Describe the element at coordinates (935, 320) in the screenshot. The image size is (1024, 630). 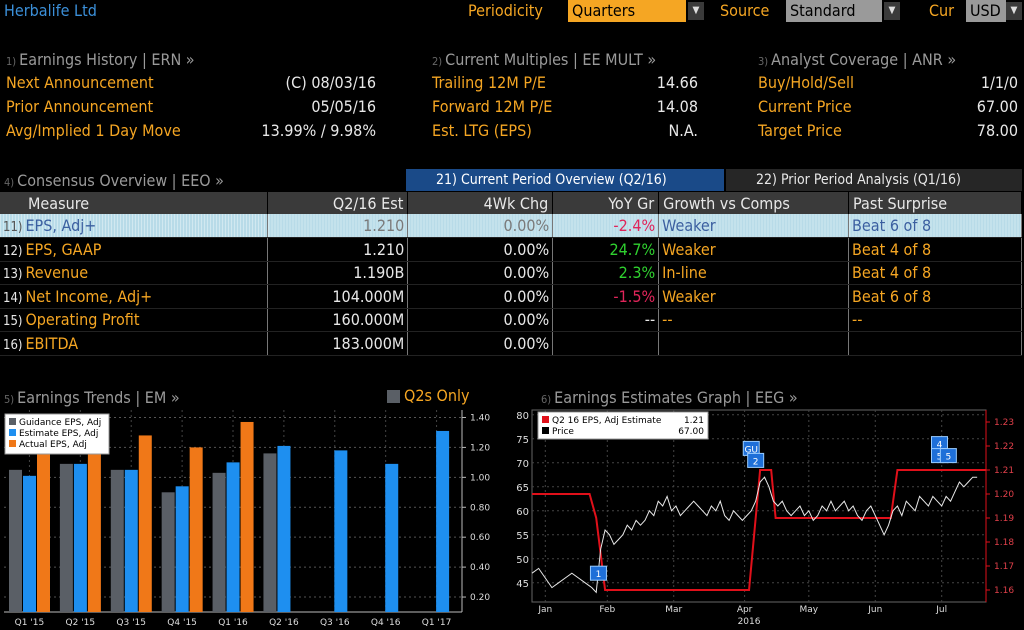
I see `surprise-cell: --` at that location.